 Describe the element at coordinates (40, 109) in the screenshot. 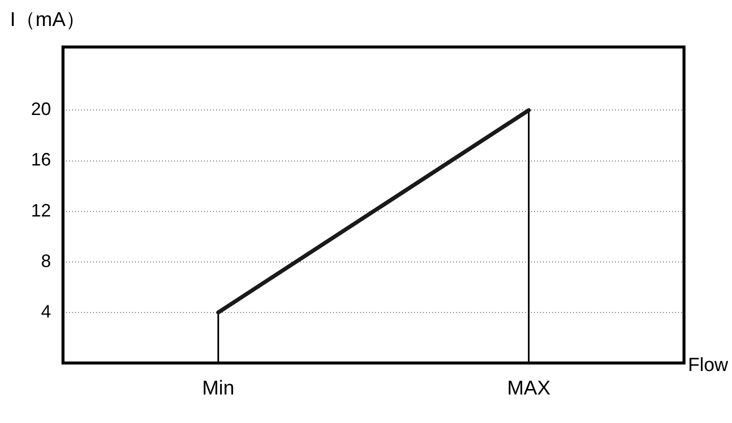

I see `y-tick-label: 20` at that location.